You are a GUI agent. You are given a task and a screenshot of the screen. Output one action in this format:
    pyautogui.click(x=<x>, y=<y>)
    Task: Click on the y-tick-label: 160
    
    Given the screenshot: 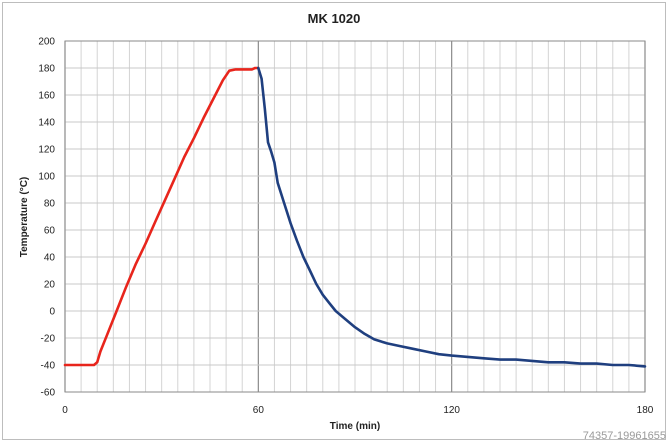 What is the action you would take?
    pyautogui.click(x=46, y=96)
    